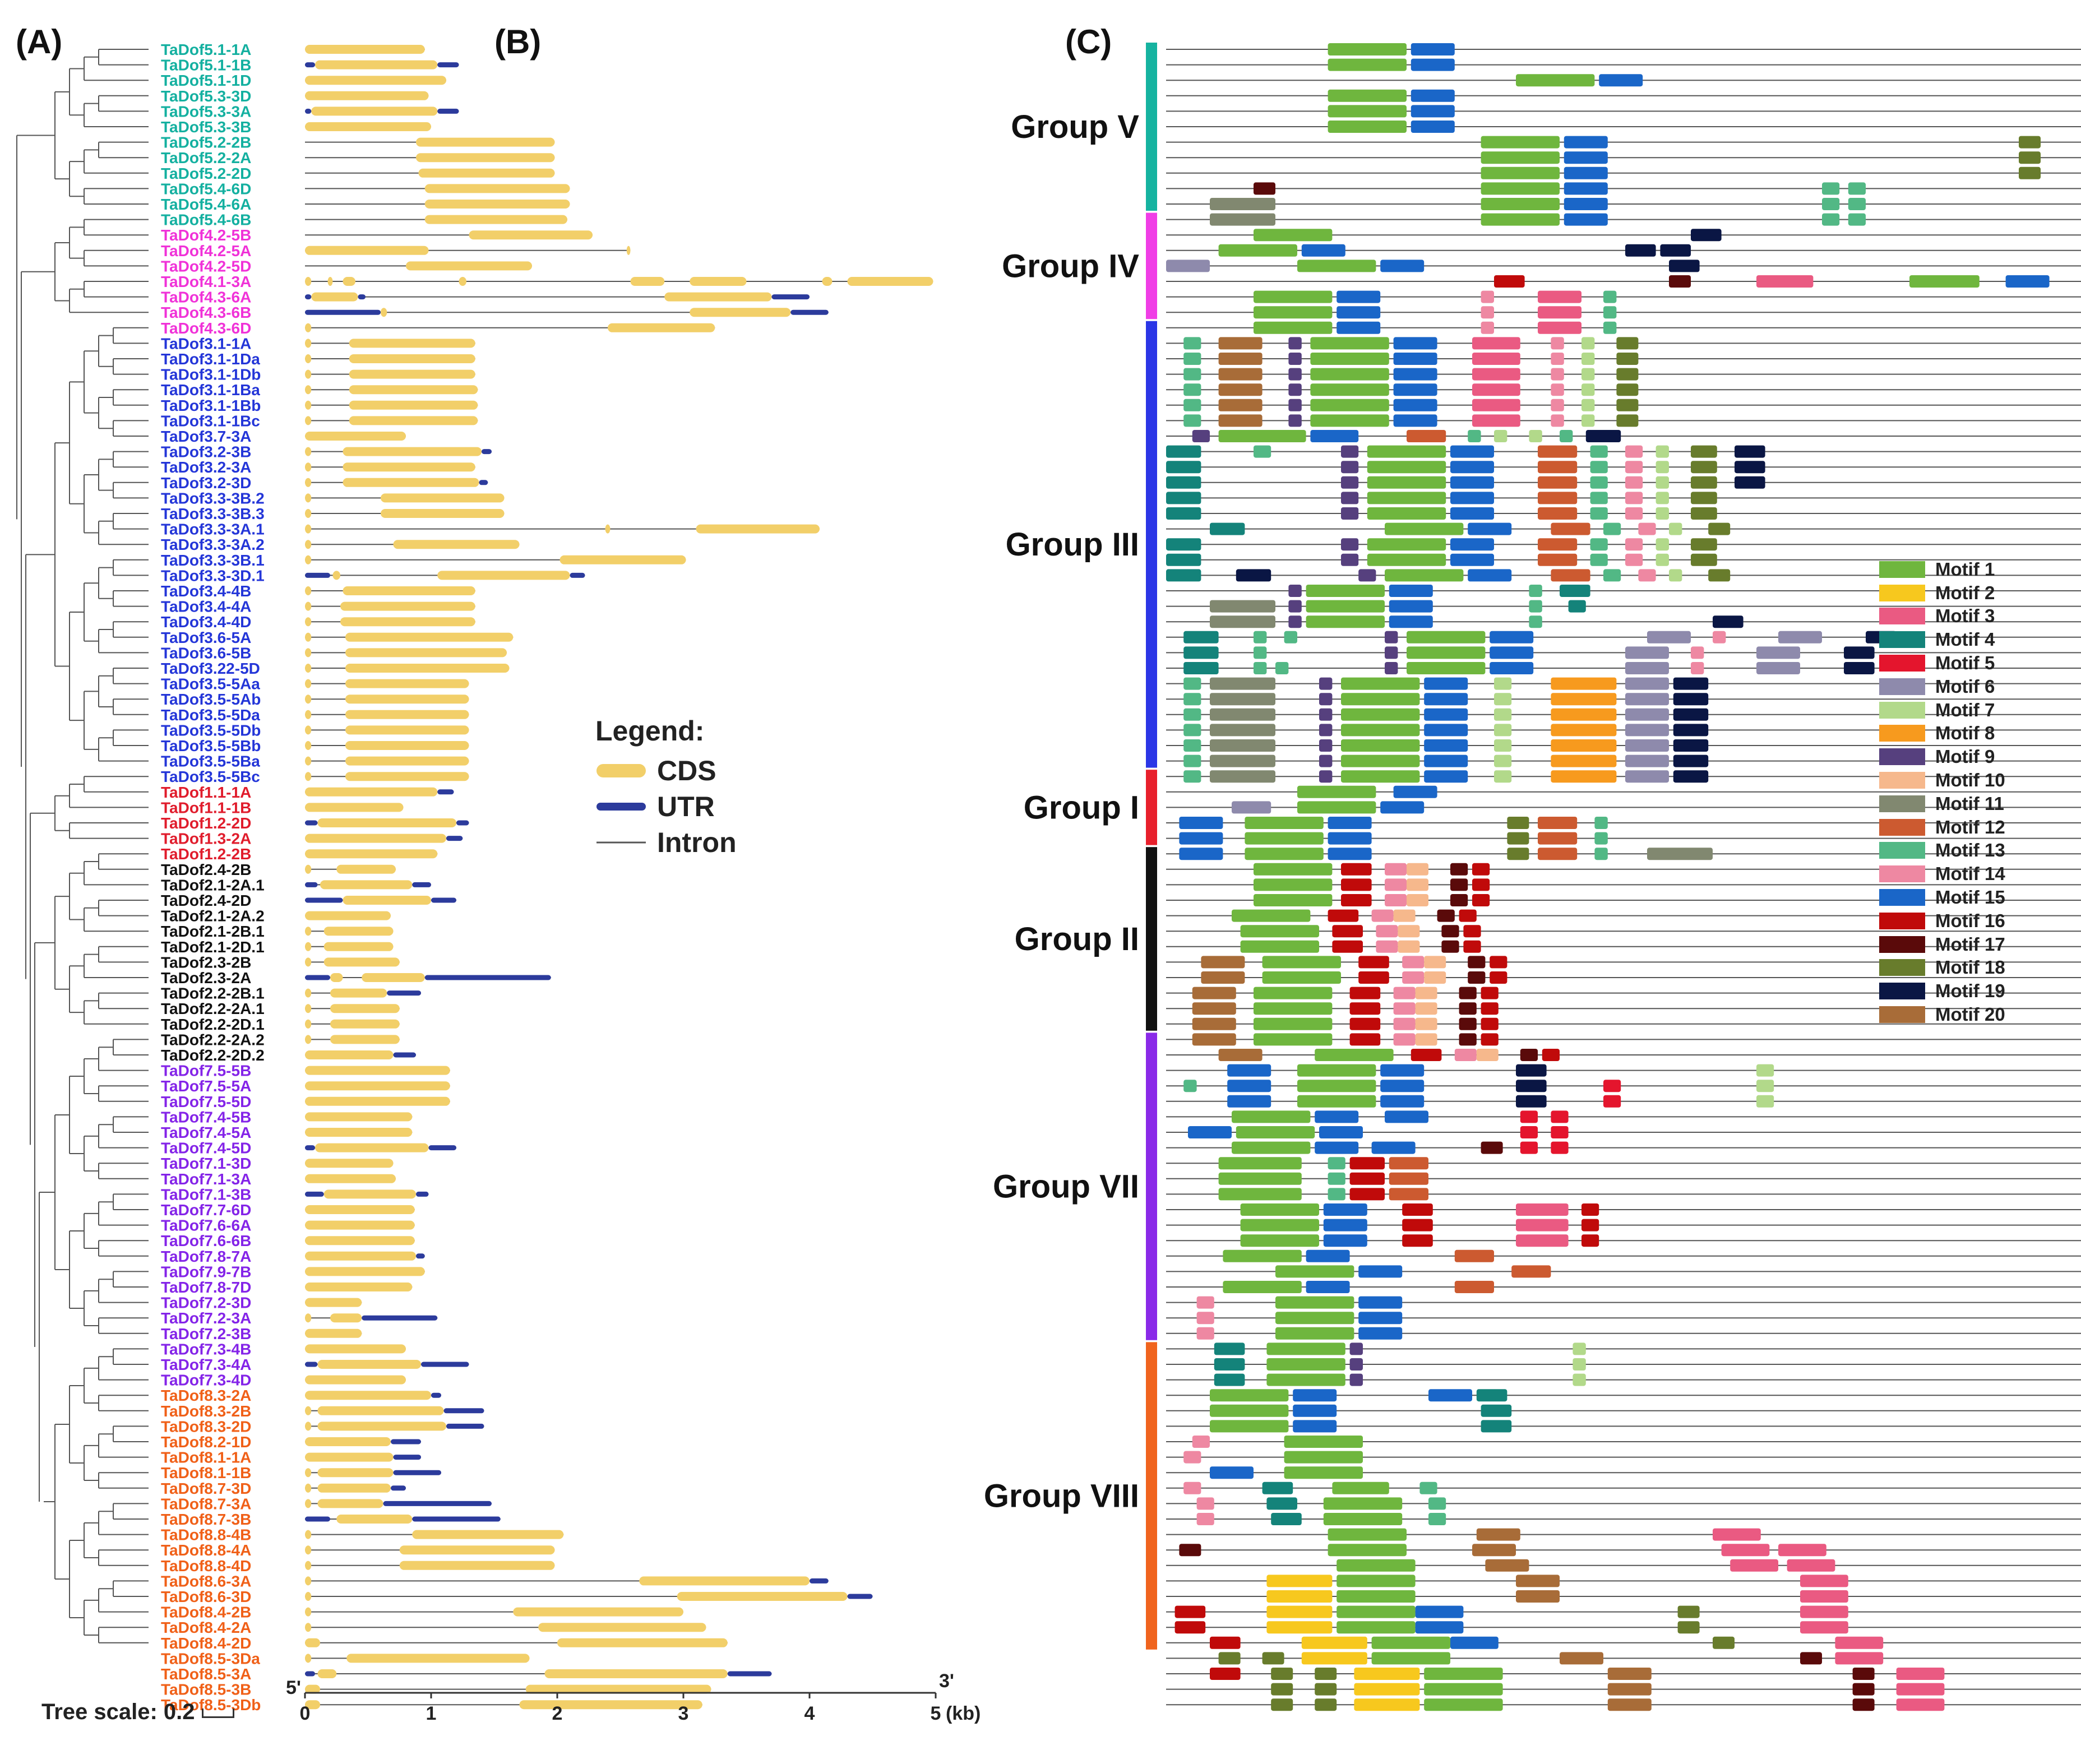 The height and width of the screenshot is (1764, 2081). Describe the element at coordinates (299, 854) in the screenshot. I see `gene-row: TaDof1.2-2B` at that location.